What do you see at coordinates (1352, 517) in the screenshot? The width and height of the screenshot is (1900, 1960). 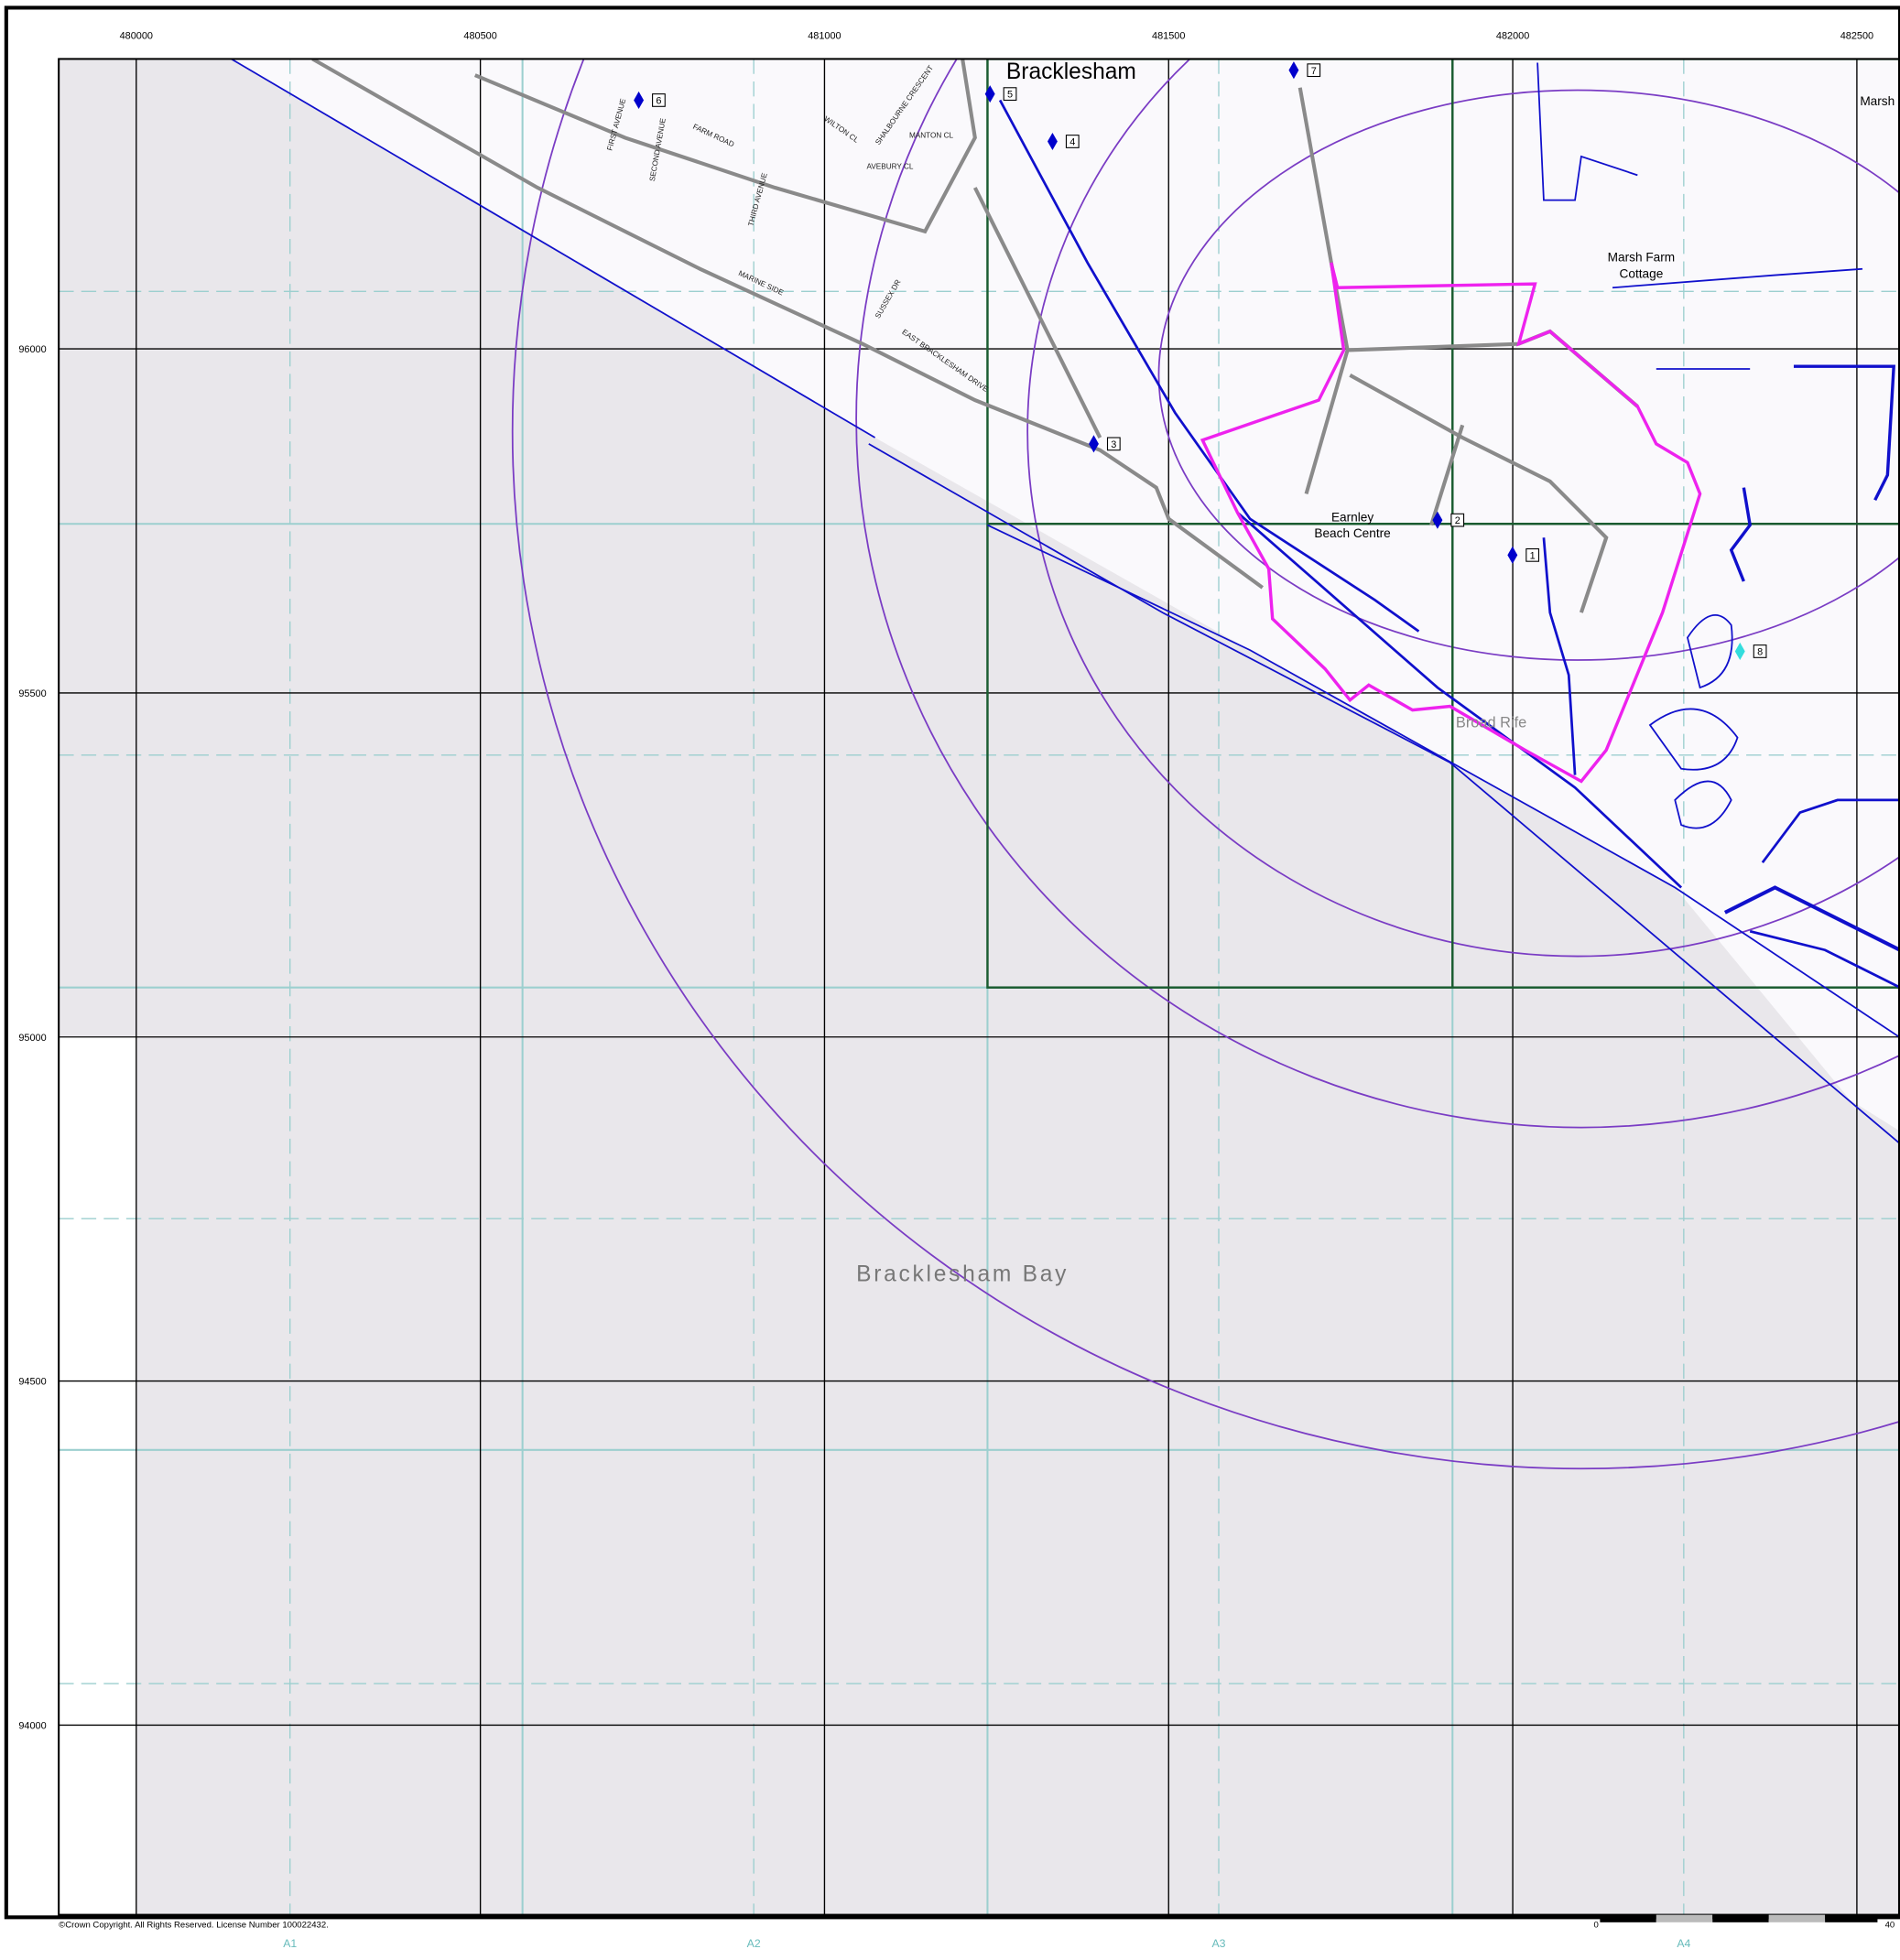 I see `place-label: Earnley` at bounding box center [1352, 517].